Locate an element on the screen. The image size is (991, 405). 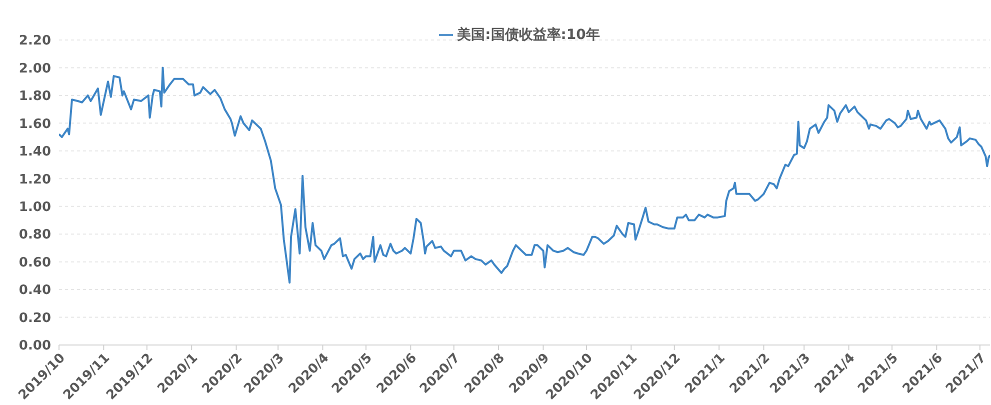
y-tick-label: 0.80 is located at coordinates (34, 235).